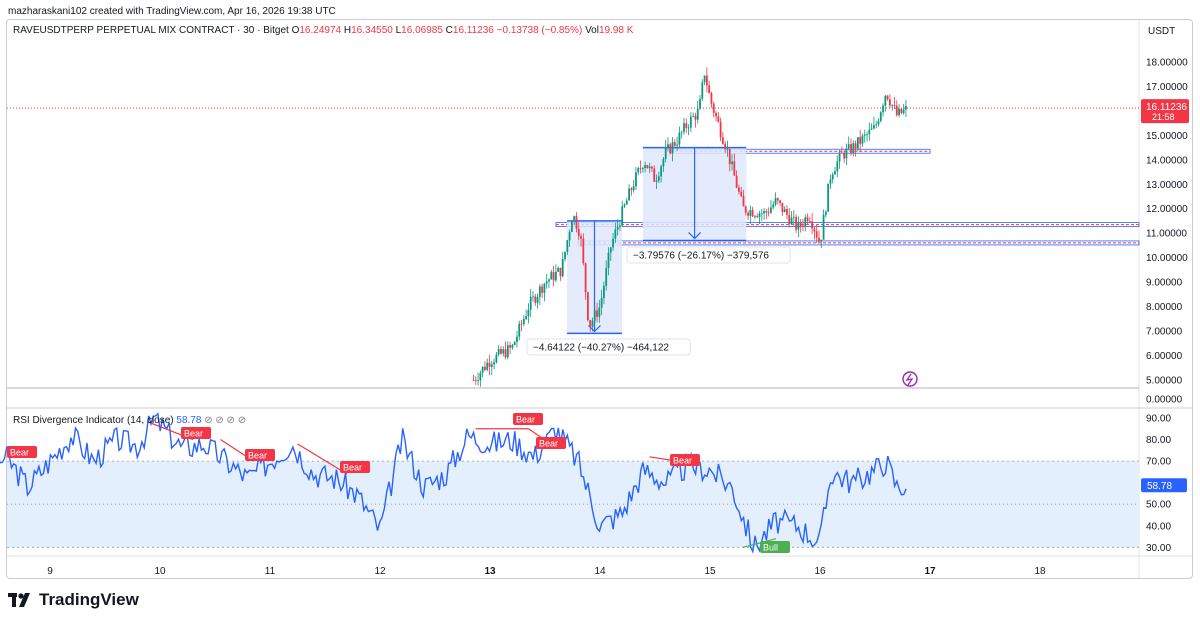 The image size is (1200, 622). I want to click on low-label: L, so click(398, 30).